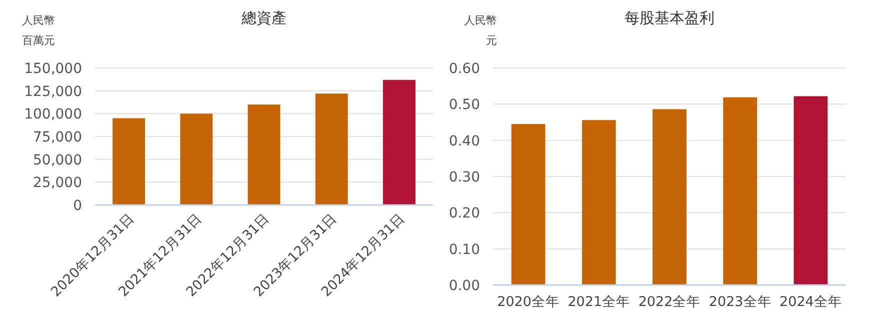 The height and width of the screenshot is (327, 880). I want to click on x-tick-label: 2023全年, so click(740, 302).